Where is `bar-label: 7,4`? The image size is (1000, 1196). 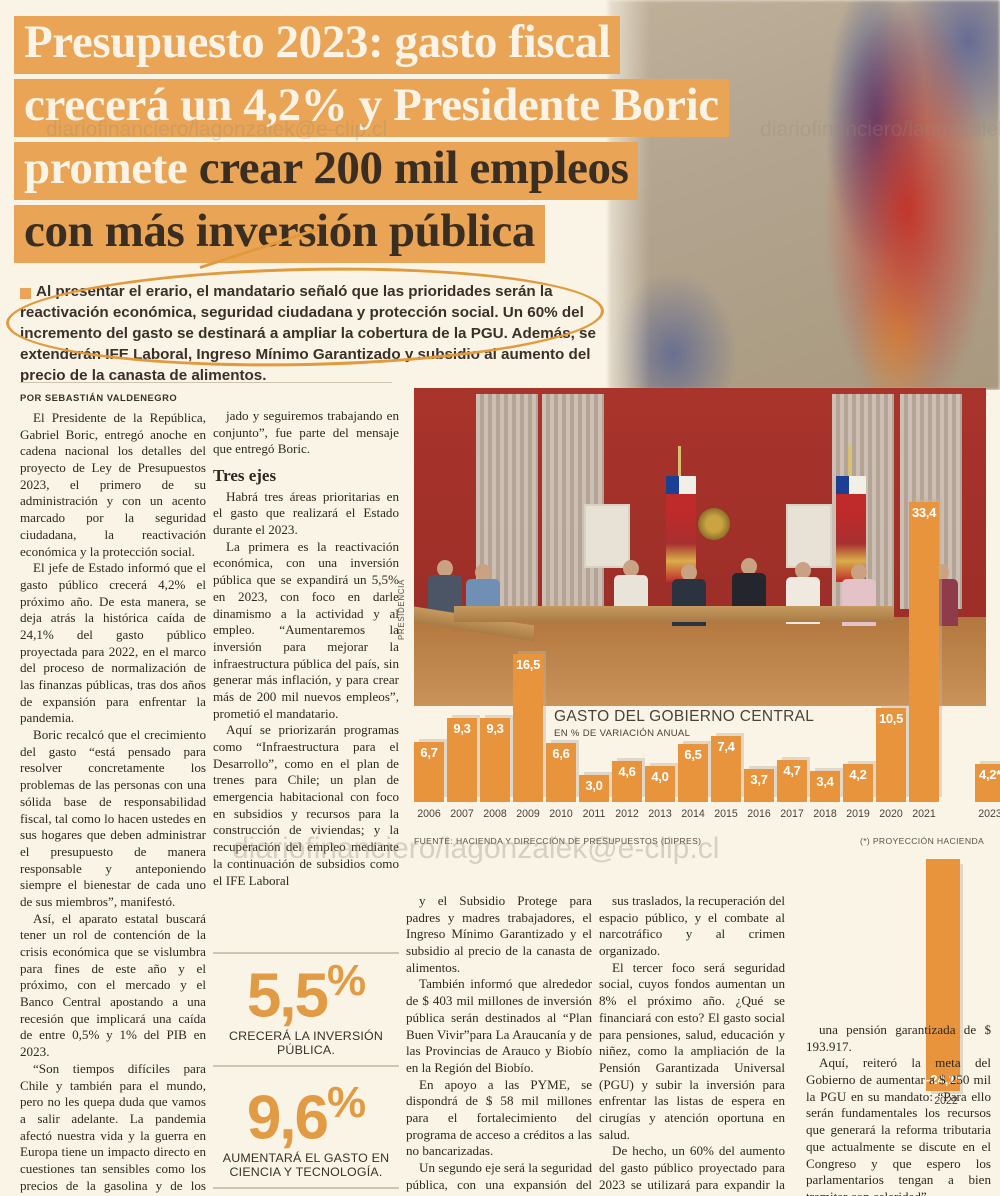 bar-label: 7,4 is located at coordinates (726, 746).